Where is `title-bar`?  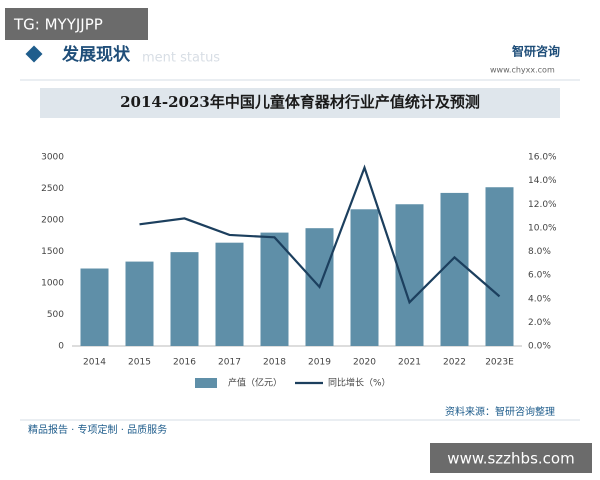 title-bar is located at coordinates (300, 103).